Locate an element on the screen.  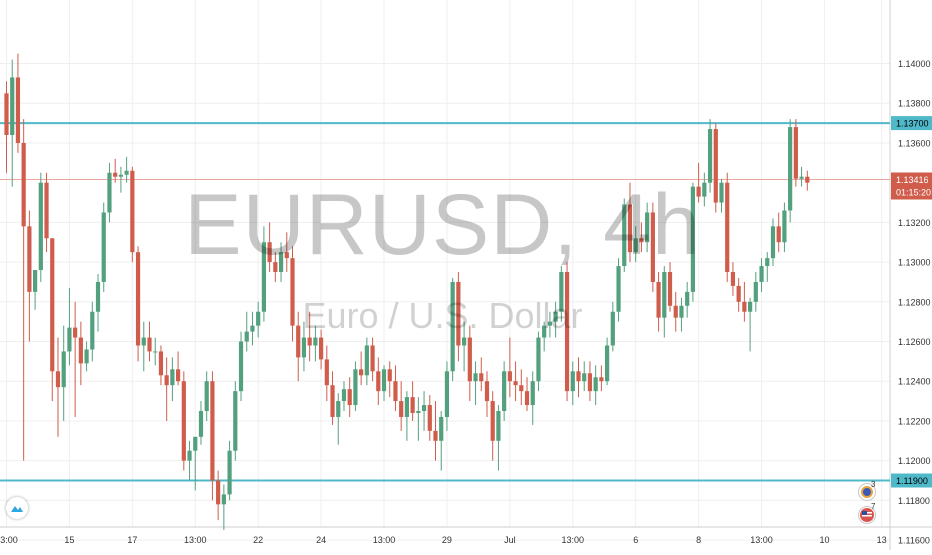
x-tick-label: 29 is located at coordinates (447, 540).